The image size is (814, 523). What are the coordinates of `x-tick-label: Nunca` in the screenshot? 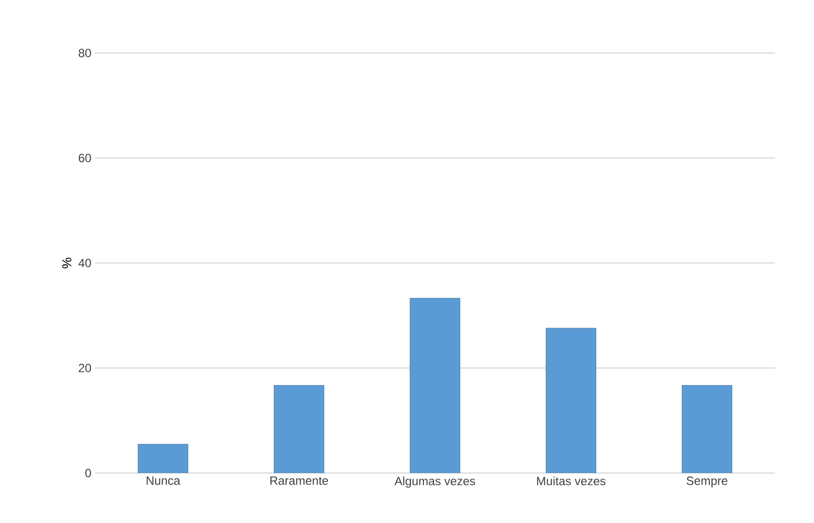 It's located at (163, 480).